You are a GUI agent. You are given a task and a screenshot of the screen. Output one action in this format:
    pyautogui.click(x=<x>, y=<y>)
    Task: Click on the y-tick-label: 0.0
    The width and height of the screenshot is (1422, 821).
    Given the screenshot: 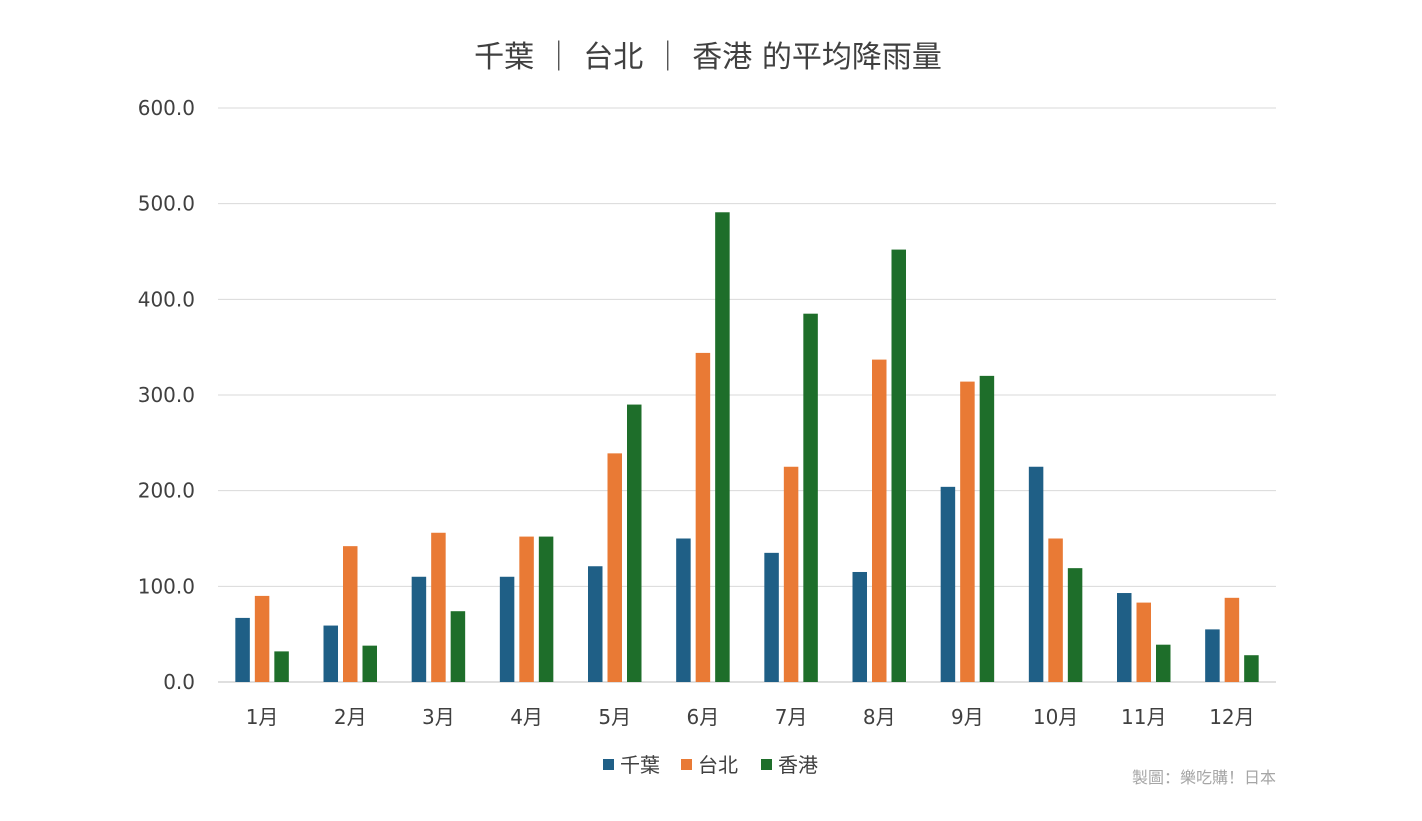 What is the action you would take?
    pyautogui.click(x=179, y=682)
    